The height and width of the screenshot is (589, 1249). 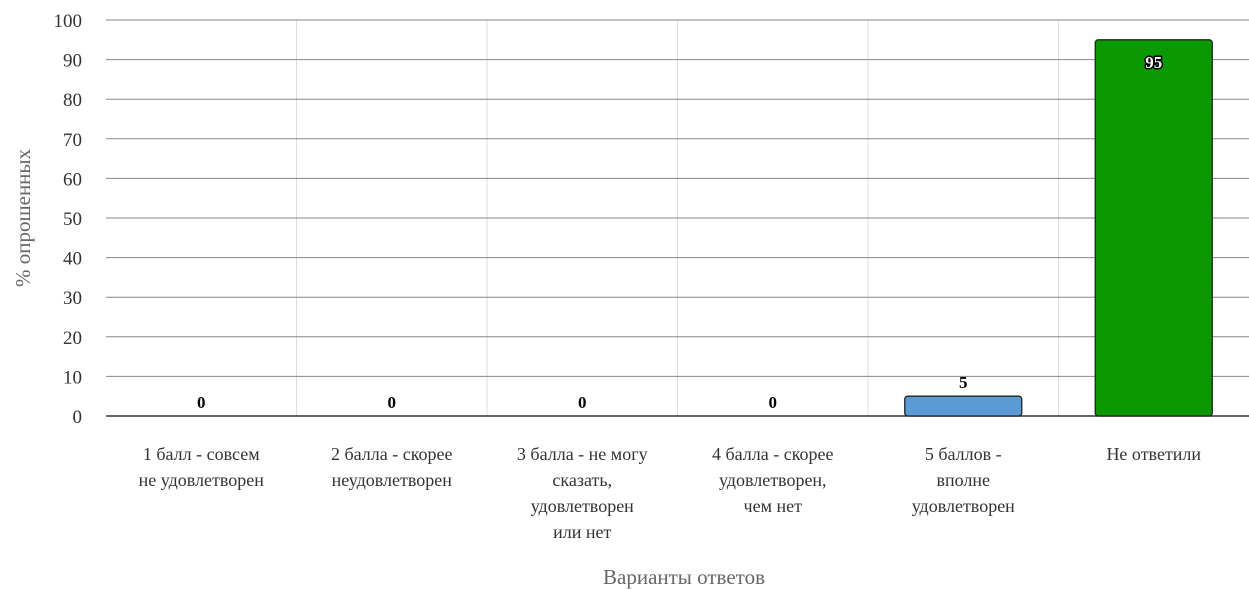 I want to click on x-category-label-line: 1 балл - совсем, so click(x=201, y=454).